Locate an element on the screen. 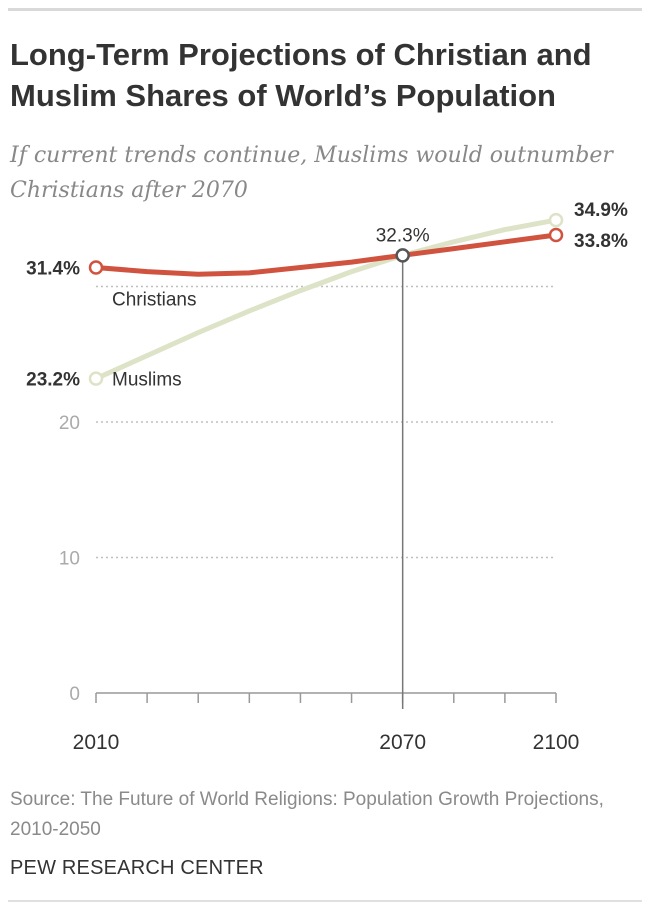 The height and width of the screenshot is (913, 650). series-lines is located at coordinates (326, 299).